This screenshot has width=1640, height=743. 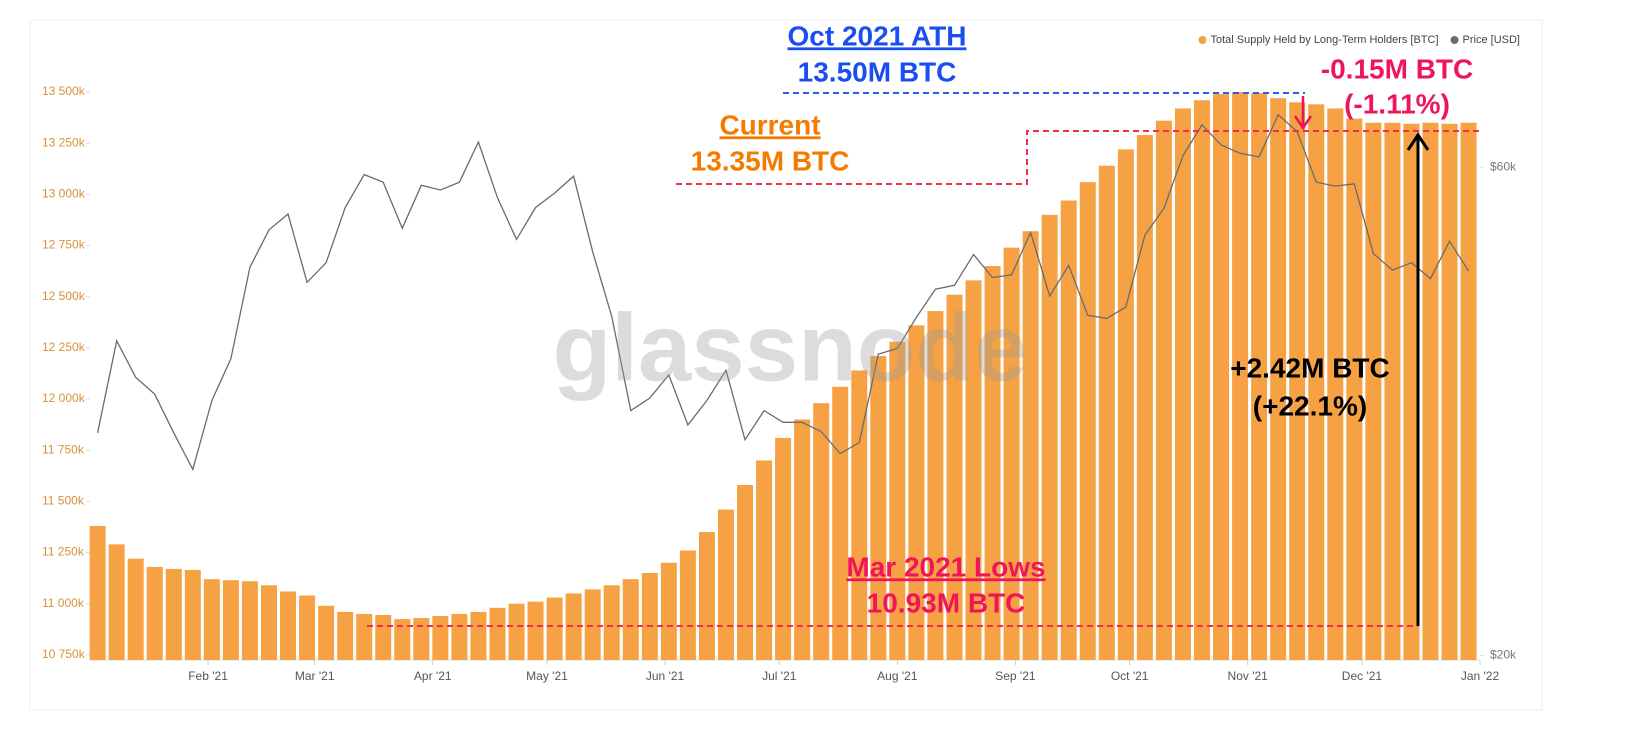 I want to click on y-tick-label: 11 250k, so click(x=63, y=552).